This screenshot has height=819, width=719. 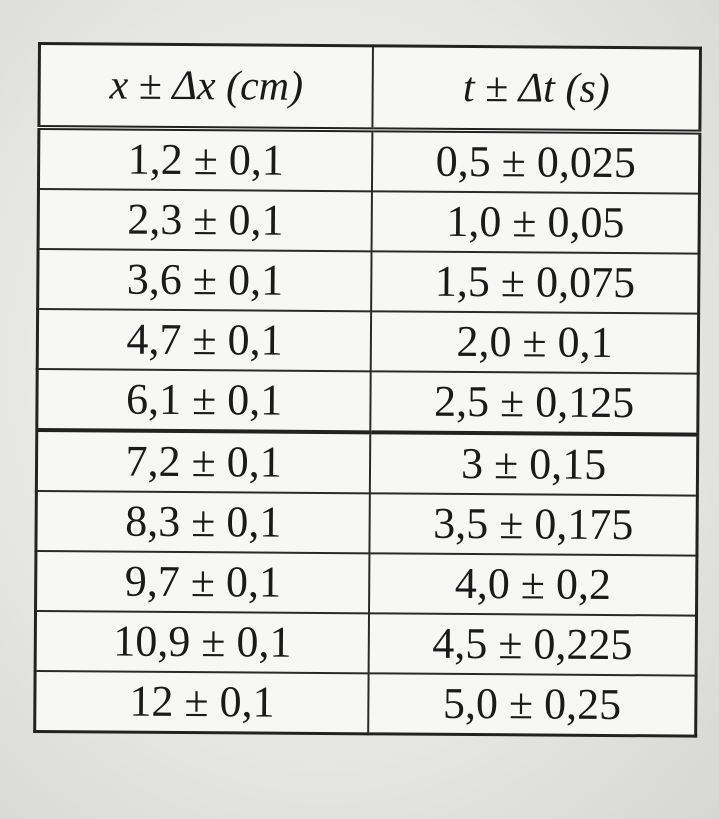 I want to click on cell-time: 3 ± 0,15, so click(x=534, y=464).